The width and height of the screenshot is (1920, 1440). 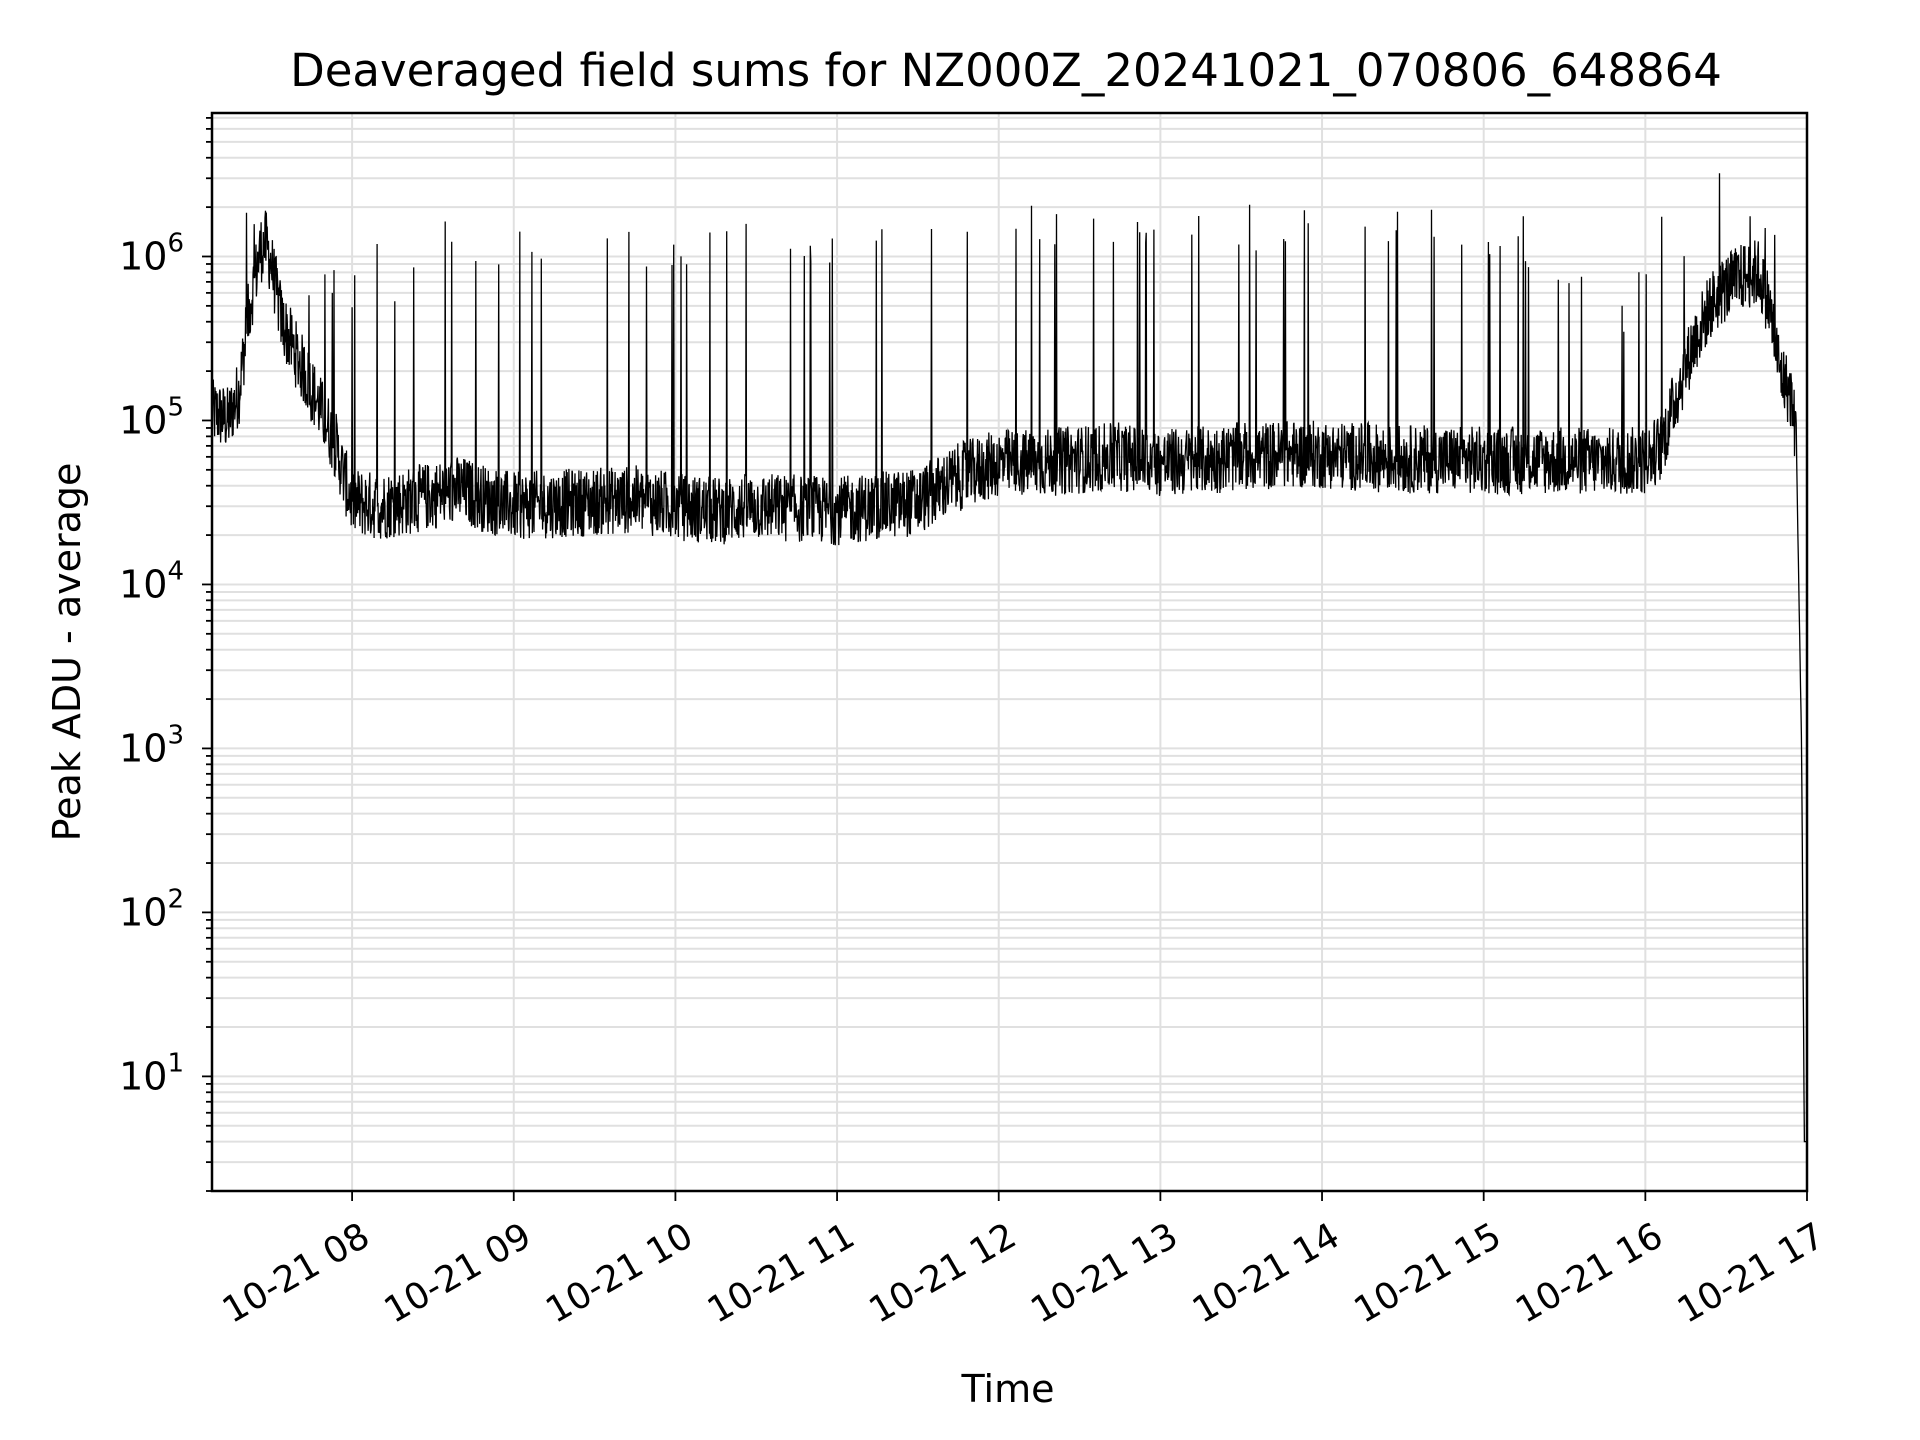 What do you see at coordinates (1751, 1273) in the screenshot?
I see `x-tick-label: 10-21 17` at bounding box center [1751, 1273].